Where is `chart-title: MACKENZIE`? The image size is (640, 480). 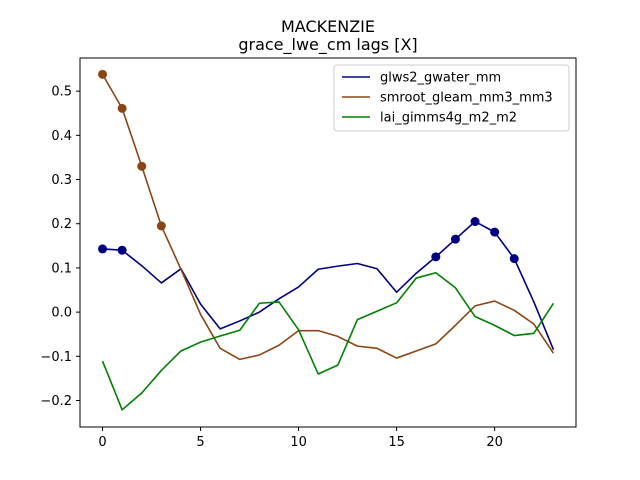
chart-title: MACKENZIE is located at coordinates (328, 26).